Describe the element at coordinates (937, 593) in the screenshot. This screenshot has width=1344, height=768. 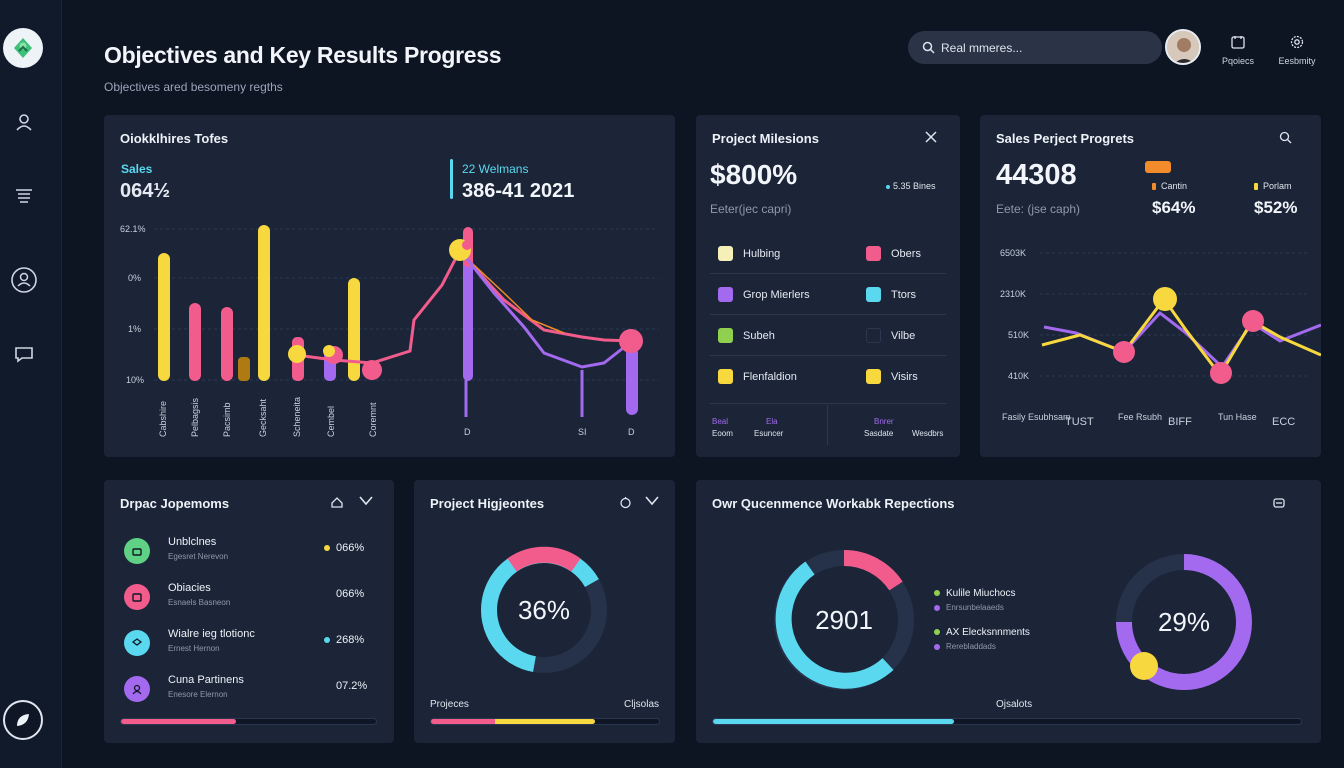
I see `legend-dot` at that location.